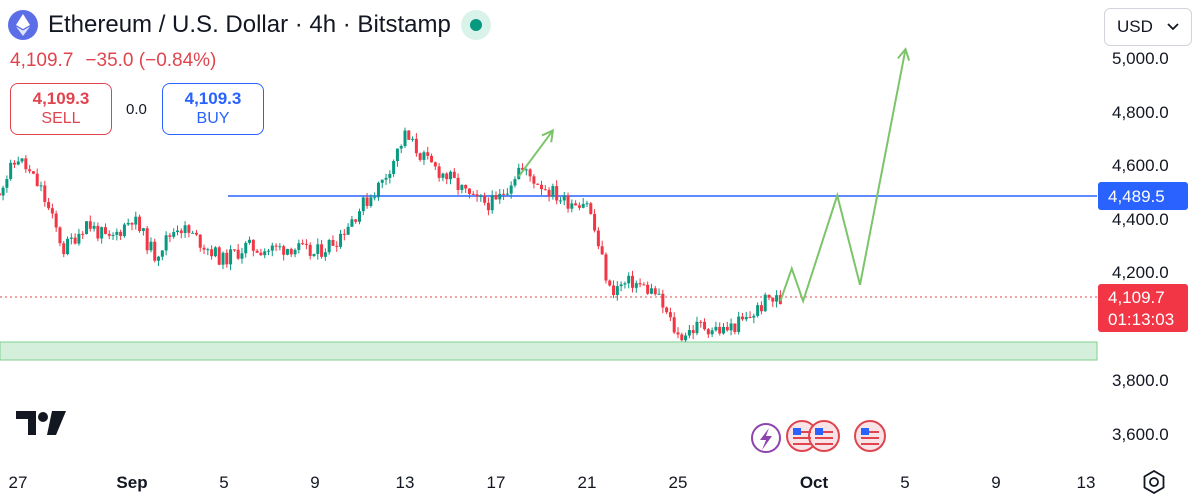  What do you see at coordinates (1140, 219) in the screenshot?
I see `y-tick: 4,400.0` at bounding box center [1140, 219].